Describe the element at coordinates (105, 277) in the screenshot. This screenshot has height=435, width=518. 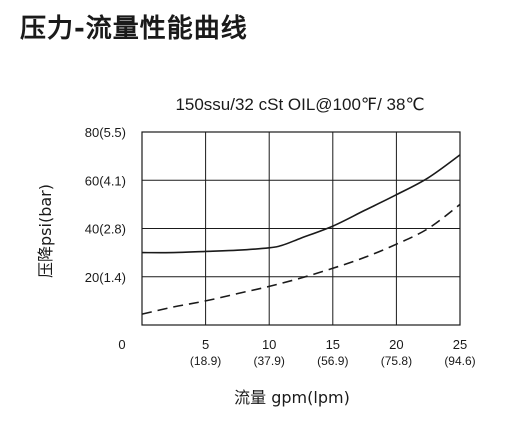
I see `y-tick-label: 20(1.4)` at that location.